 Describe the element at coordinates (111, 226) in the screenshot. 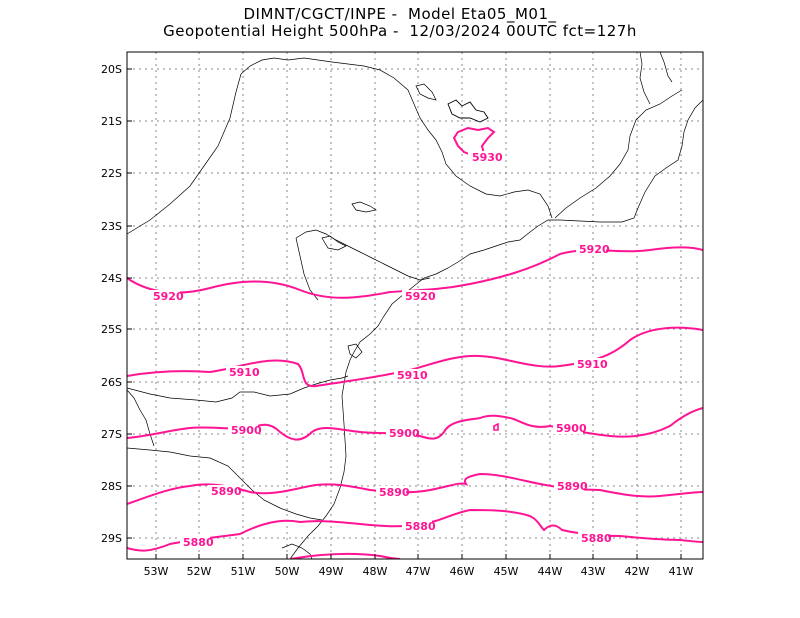

I see `lat-label-23S: 23S` at that location.